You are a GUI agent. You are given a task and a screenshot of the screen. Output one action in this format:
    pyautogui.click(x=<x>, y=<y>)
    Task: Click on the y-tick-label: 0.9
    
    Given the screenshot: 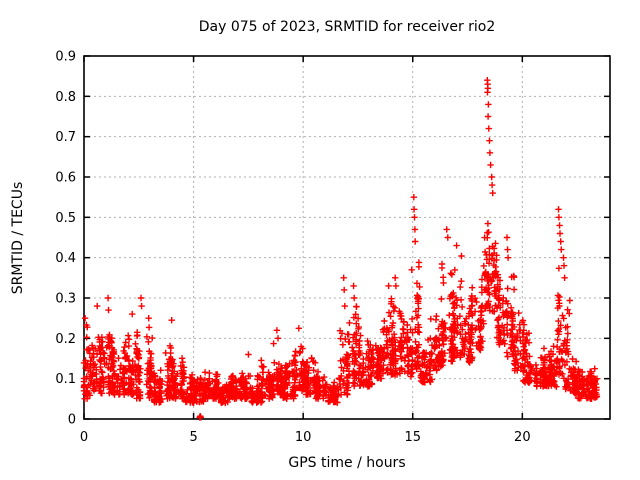 What is the action you would take?
    pyautogui.click(x=65, y=57)
    